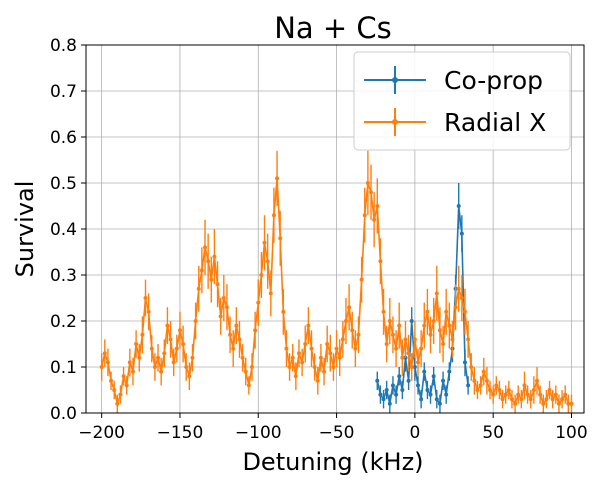 The image size is (596, 487). What do you see at coordinates (63, 138) in the screenshot?
I see `y-tick-label: 0.6` at bounding box center [63, 138].